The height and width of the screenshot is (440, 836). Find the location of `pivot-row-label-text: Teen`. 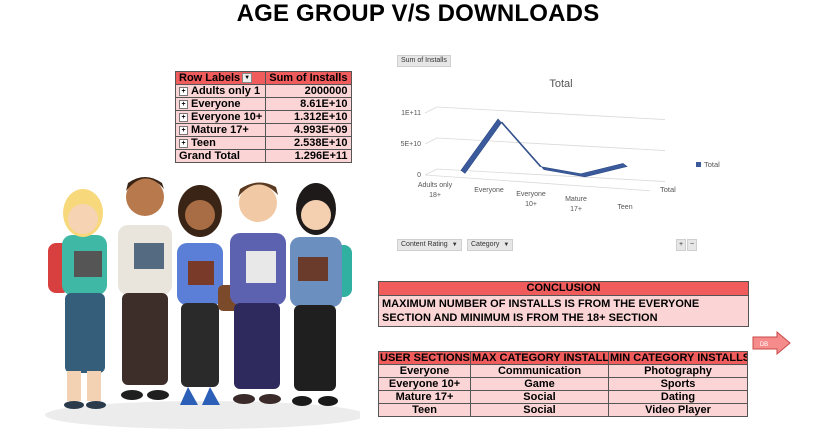

pivot-row-label-text: Teen is located at coordinates (203, 143).